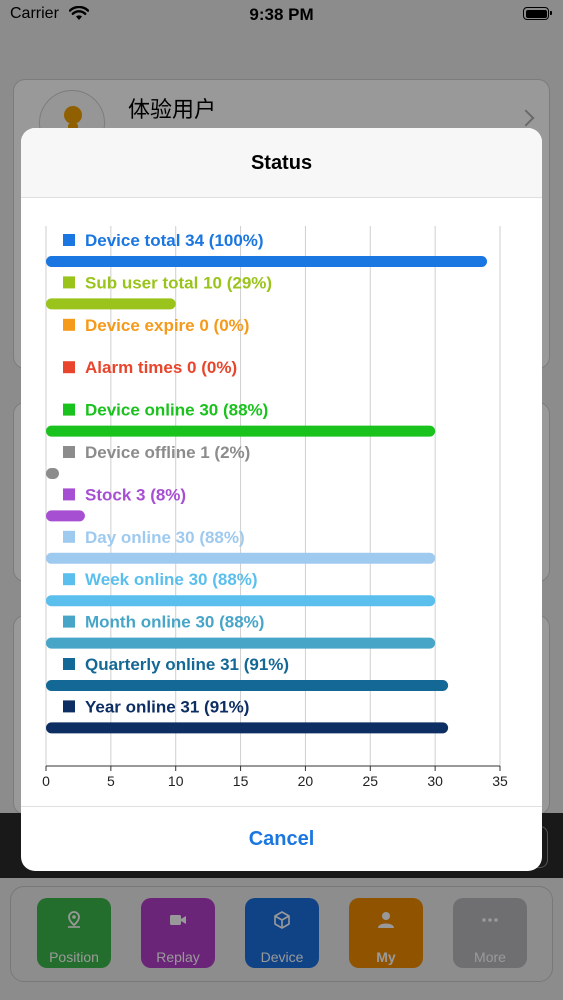 The height and width of the screenshot is (1000, 563). What do you see at coordinates (537, 13) in the screenshot?
I see `battery-icon` at bounding box center [537, 13].